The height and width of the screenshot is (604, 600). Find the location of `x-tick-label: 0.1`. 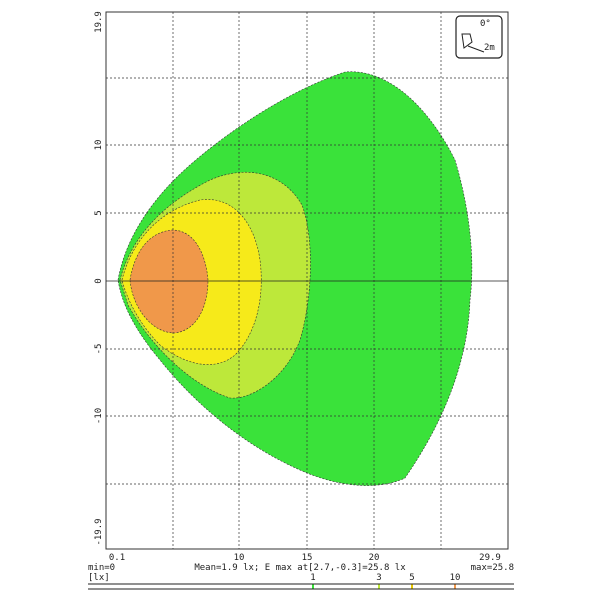

x-tick-label: 0.1 is located at coordinates (117, 558).